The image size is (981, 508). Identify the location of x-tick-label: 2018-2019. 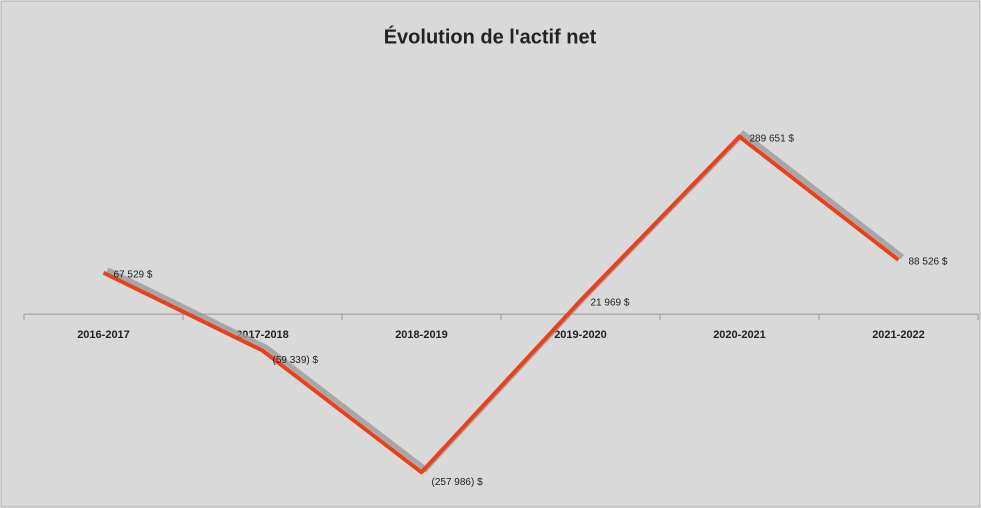
(421, 335).